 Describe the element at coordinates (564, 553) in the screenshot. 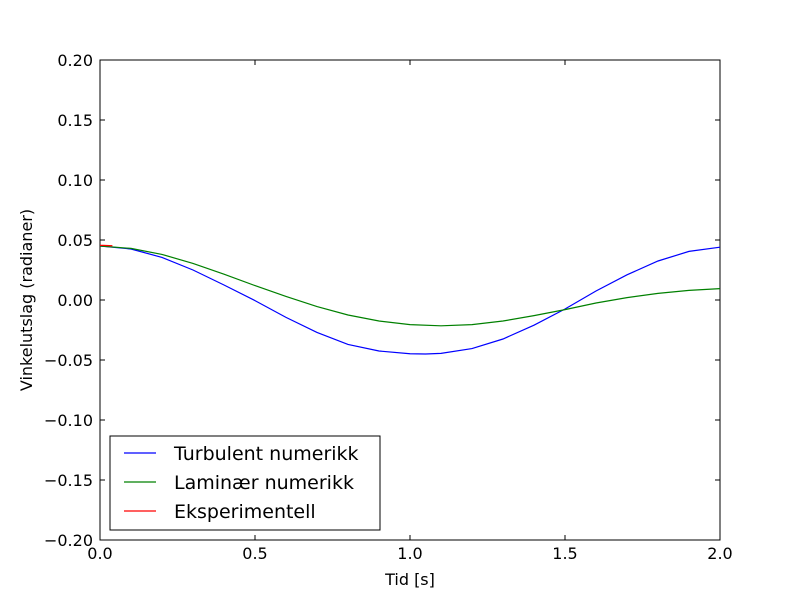

I see `x-tick-label: 1.5` at that location.